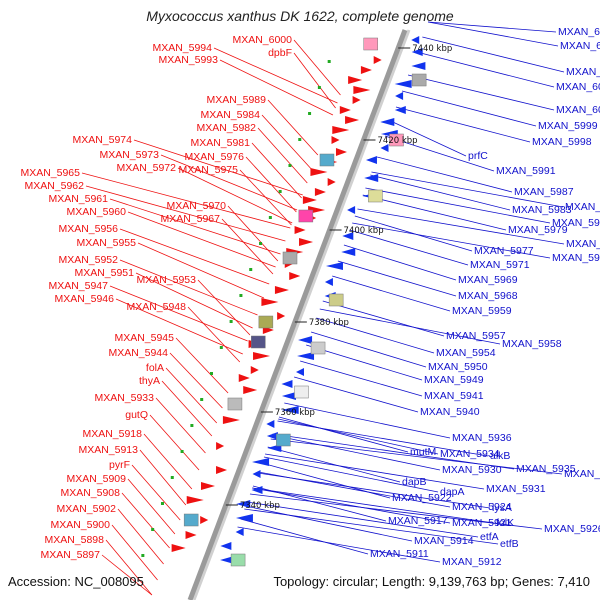  Describe the element at coordinates (124, 398) in the screenshot. I see `left-gene-label: MXAN_5933` at that location.